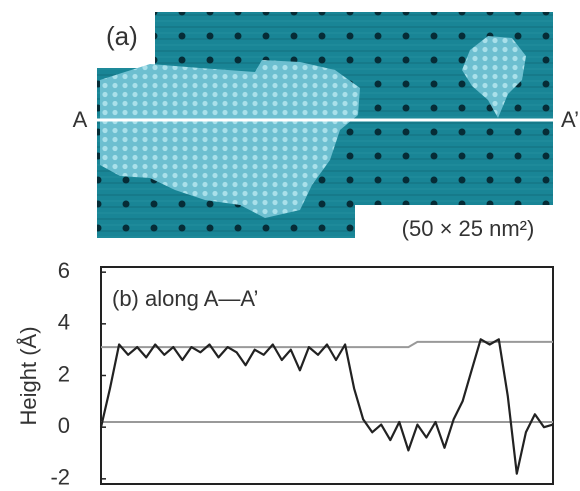 The width and height of the screenshot is (580, 491). I want to click on panel-label: (a), so click(122, 36).